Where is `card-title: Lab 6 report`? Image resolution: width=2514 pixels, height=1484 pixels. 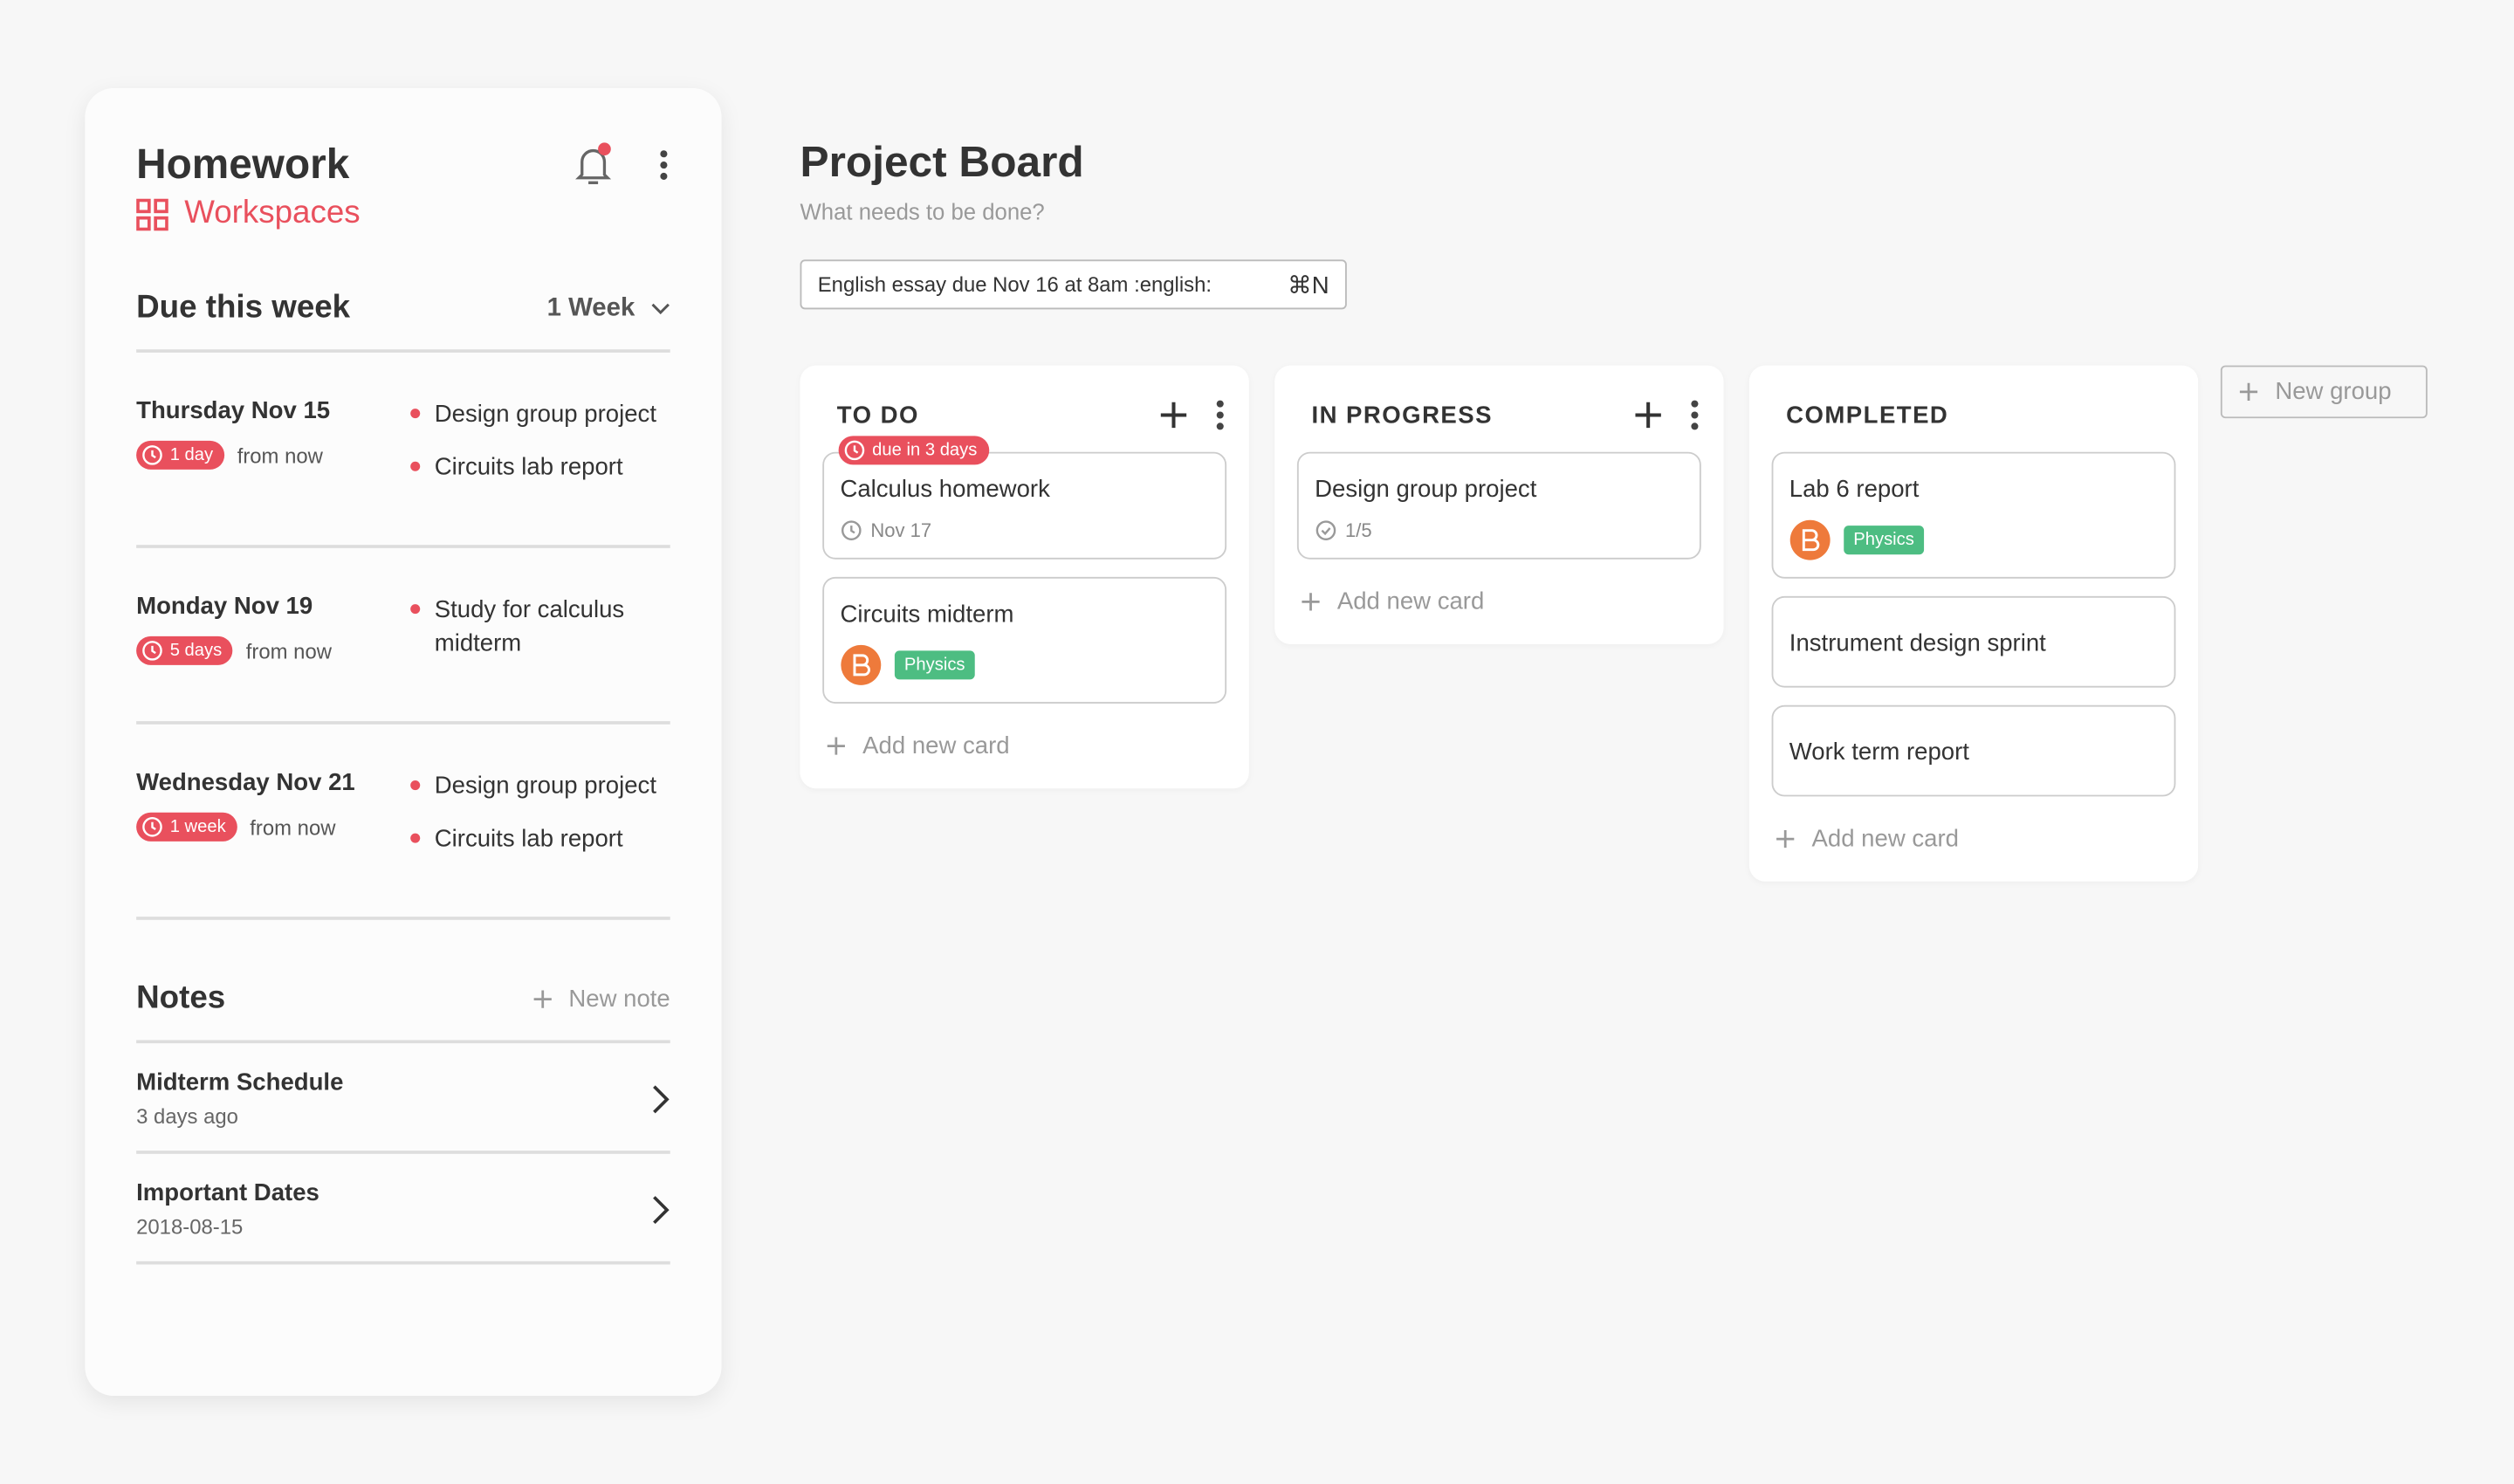 card-title: Lab 6 report is located at coordinates (1854, 490).